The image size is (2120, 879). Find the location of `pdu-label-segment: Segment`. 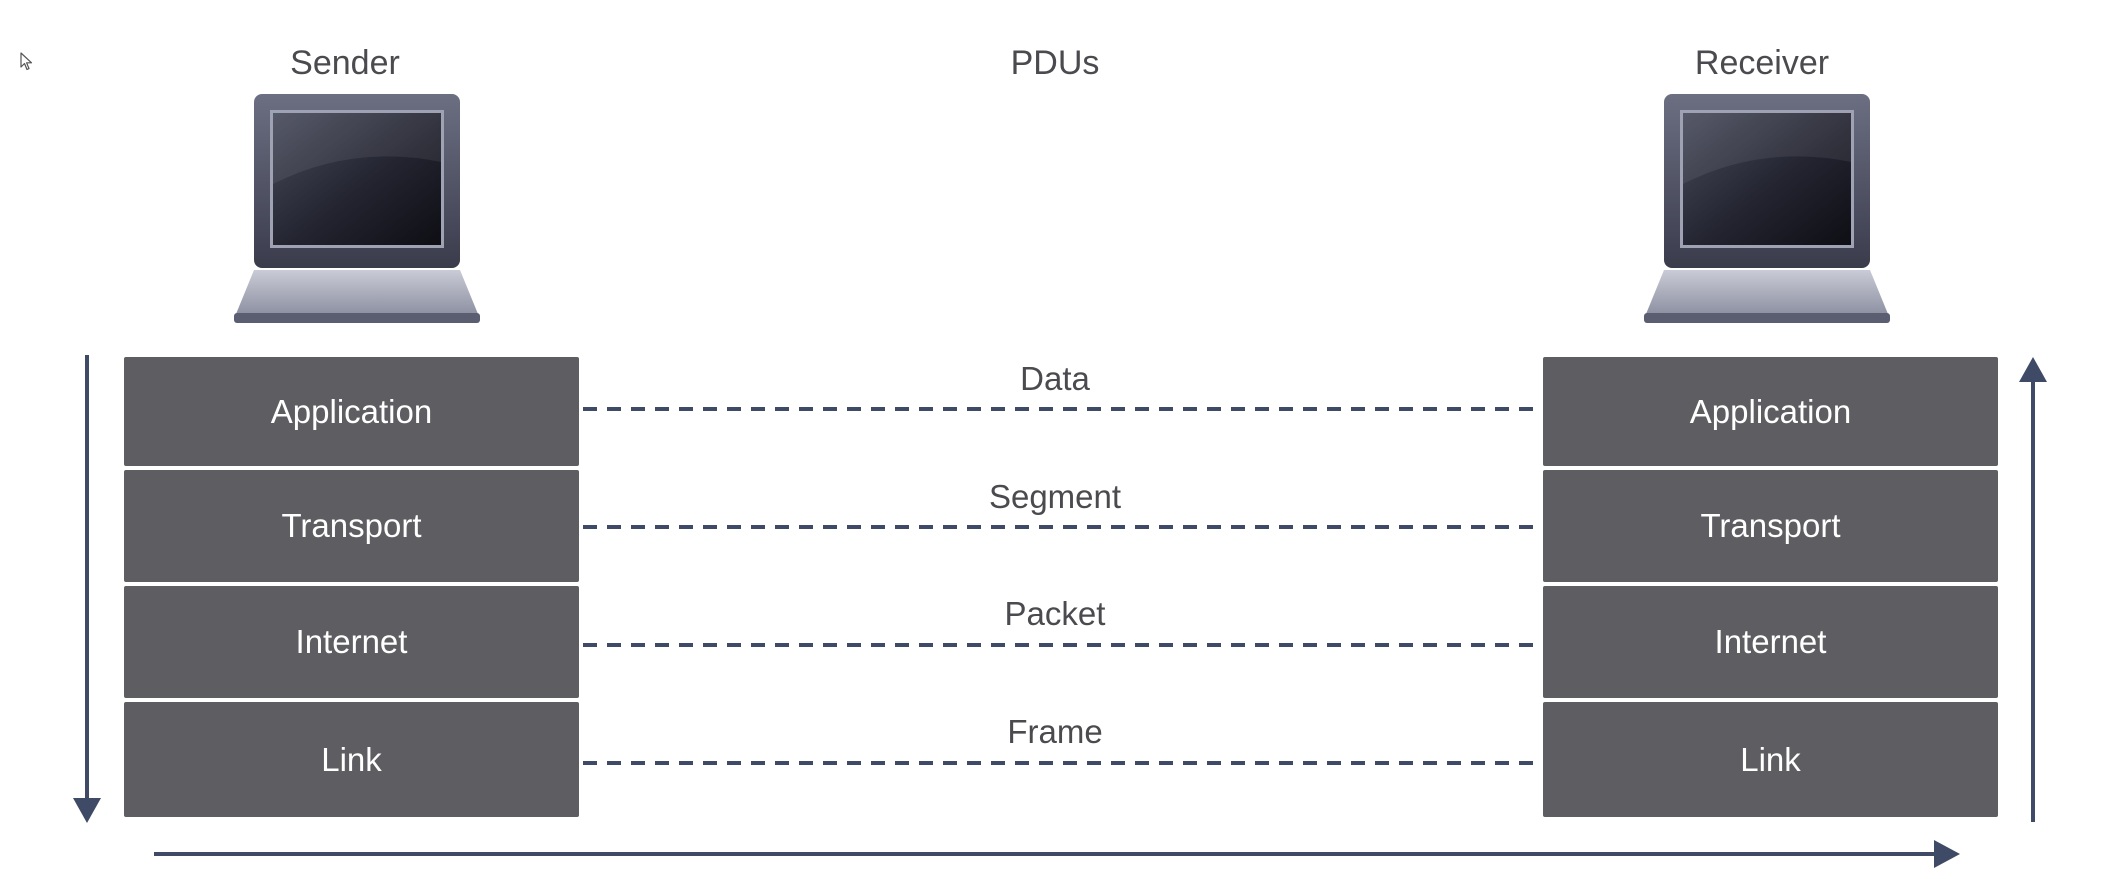

pdu-label-segment: Segment is located at coordinates (1055, 496).